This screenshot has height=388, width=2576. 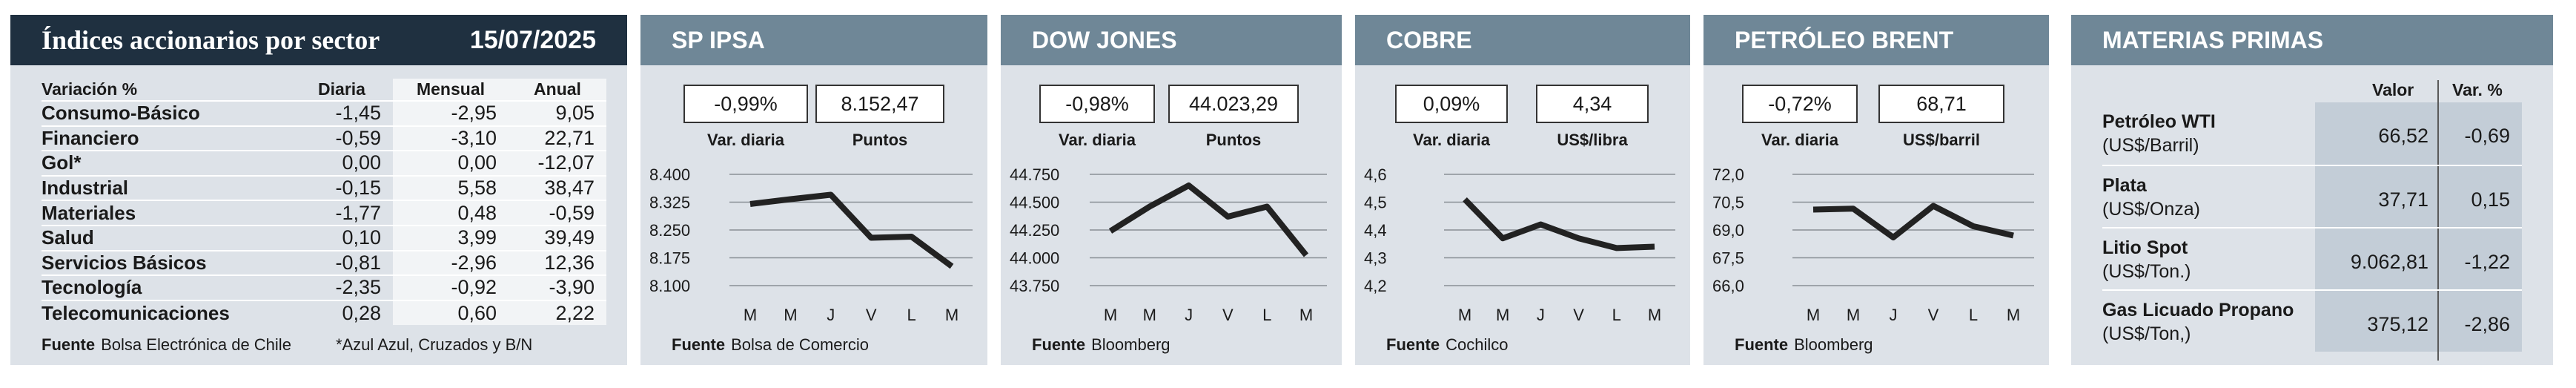 What do you see at coordinates (2393, 89) in the screenshot?
I see `col-valor: Valor` at bounding box center [2393, 89].